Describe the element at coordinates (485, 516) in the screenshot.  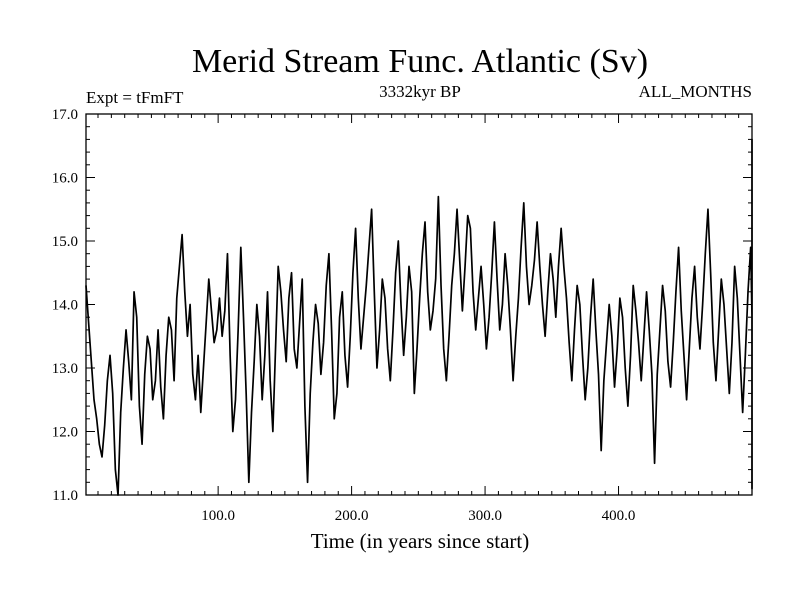
I see `x-tick-label: 300.0` at that location.